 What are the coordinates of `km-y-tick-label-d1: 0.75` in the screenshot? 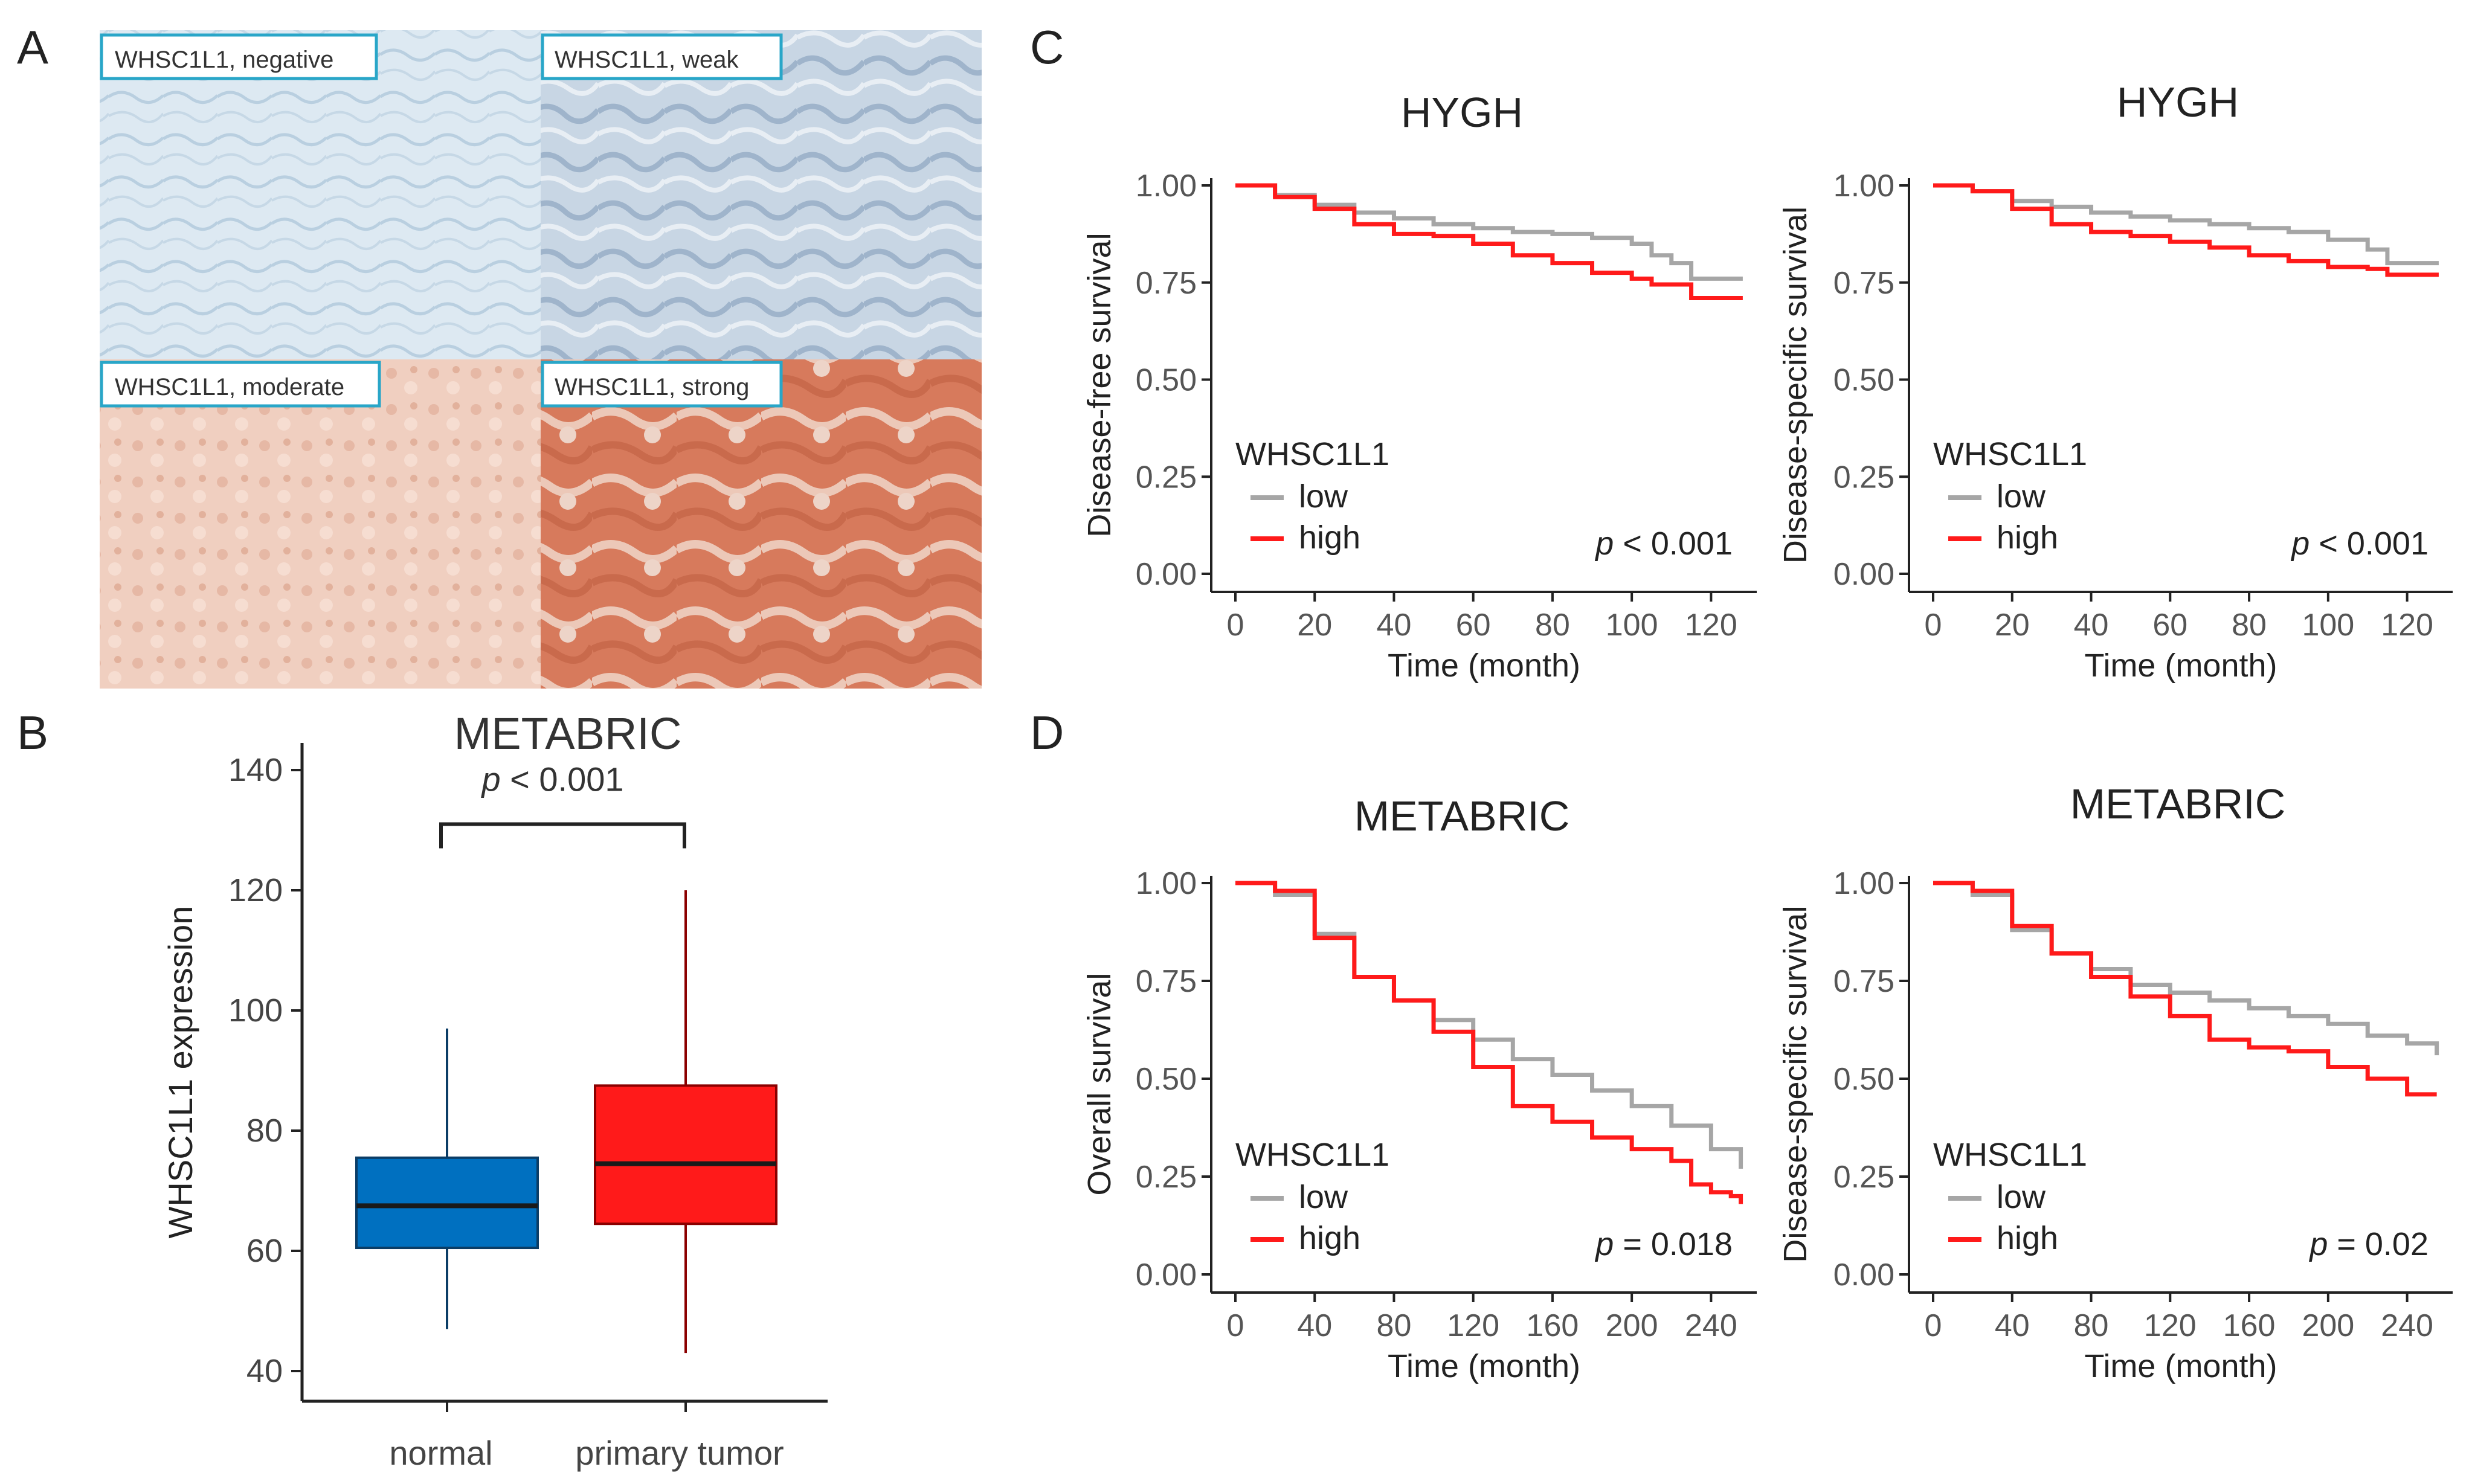 It's located at (1166, 981).